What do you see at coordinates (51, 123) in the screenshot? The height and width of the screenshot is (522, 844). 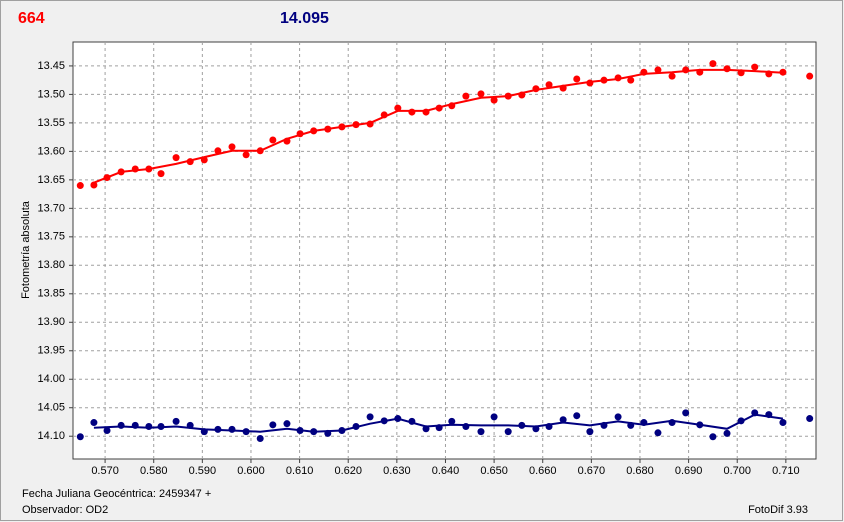 I see `y-tick-label: 13.55` at bounding box center [51, 123].